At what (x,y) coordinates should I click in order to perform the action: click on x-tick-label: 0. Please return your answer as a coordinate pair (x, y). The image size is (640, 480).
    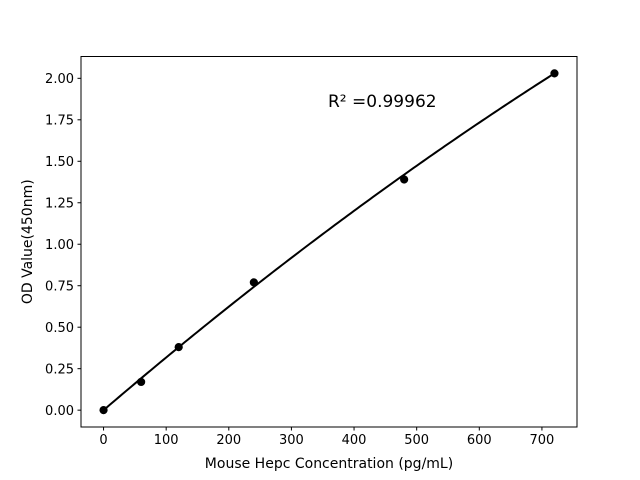
    Looking at the image, I should click on (103, 440).